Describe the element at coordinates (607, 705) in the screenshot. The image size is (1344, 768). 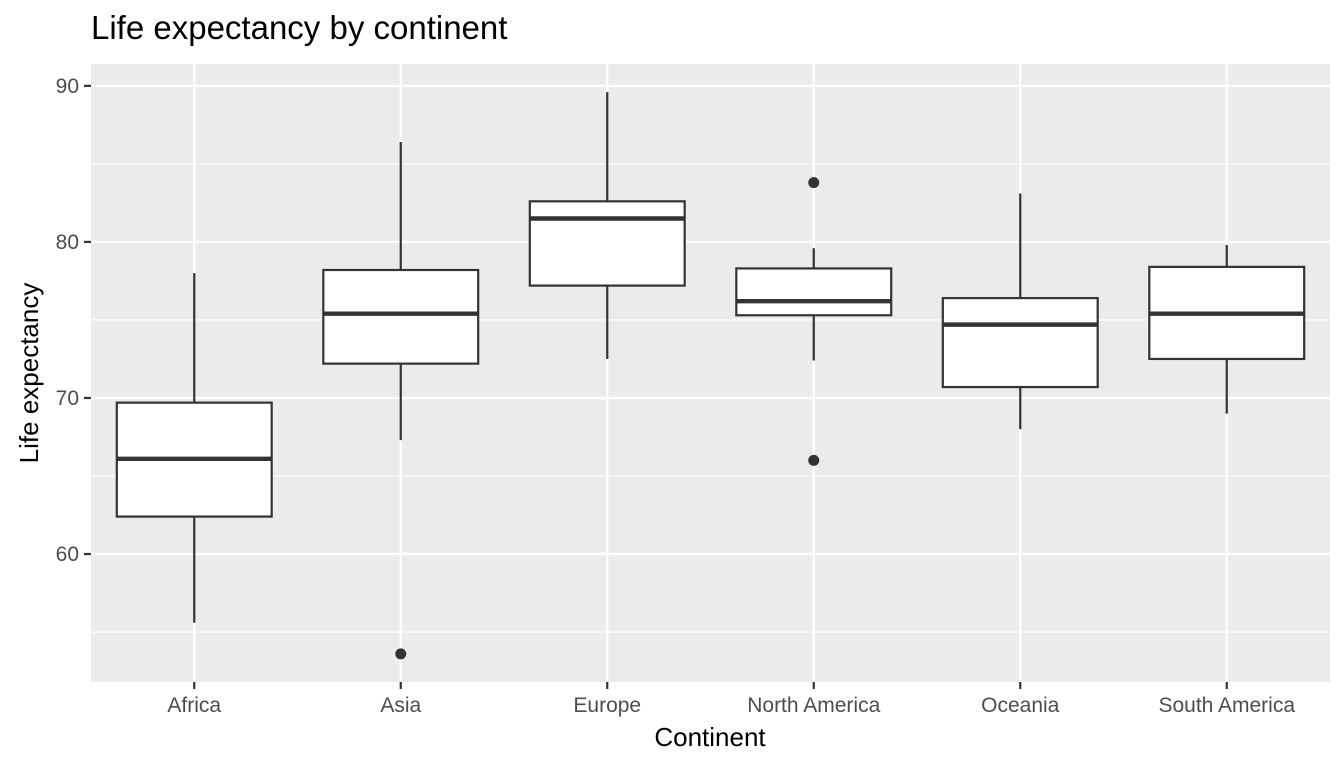
I see `x-tick-label: Europe` at that location.